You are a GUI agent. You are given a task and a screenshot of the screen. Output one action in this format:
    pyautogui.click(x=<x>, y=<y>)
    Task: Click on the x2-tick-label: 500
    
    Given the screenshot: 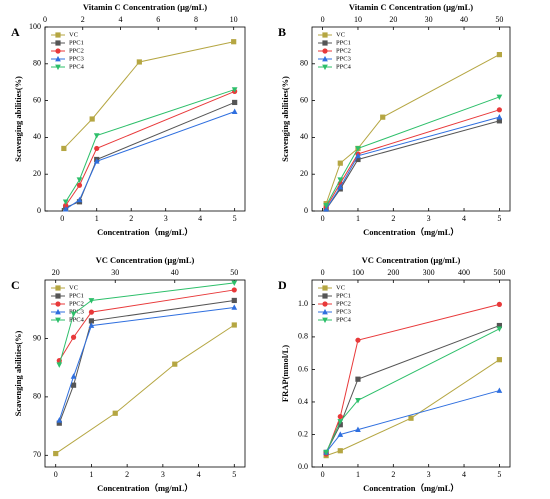 What is the action you would take?
    pyautogui.click(x=499, y=272)
    